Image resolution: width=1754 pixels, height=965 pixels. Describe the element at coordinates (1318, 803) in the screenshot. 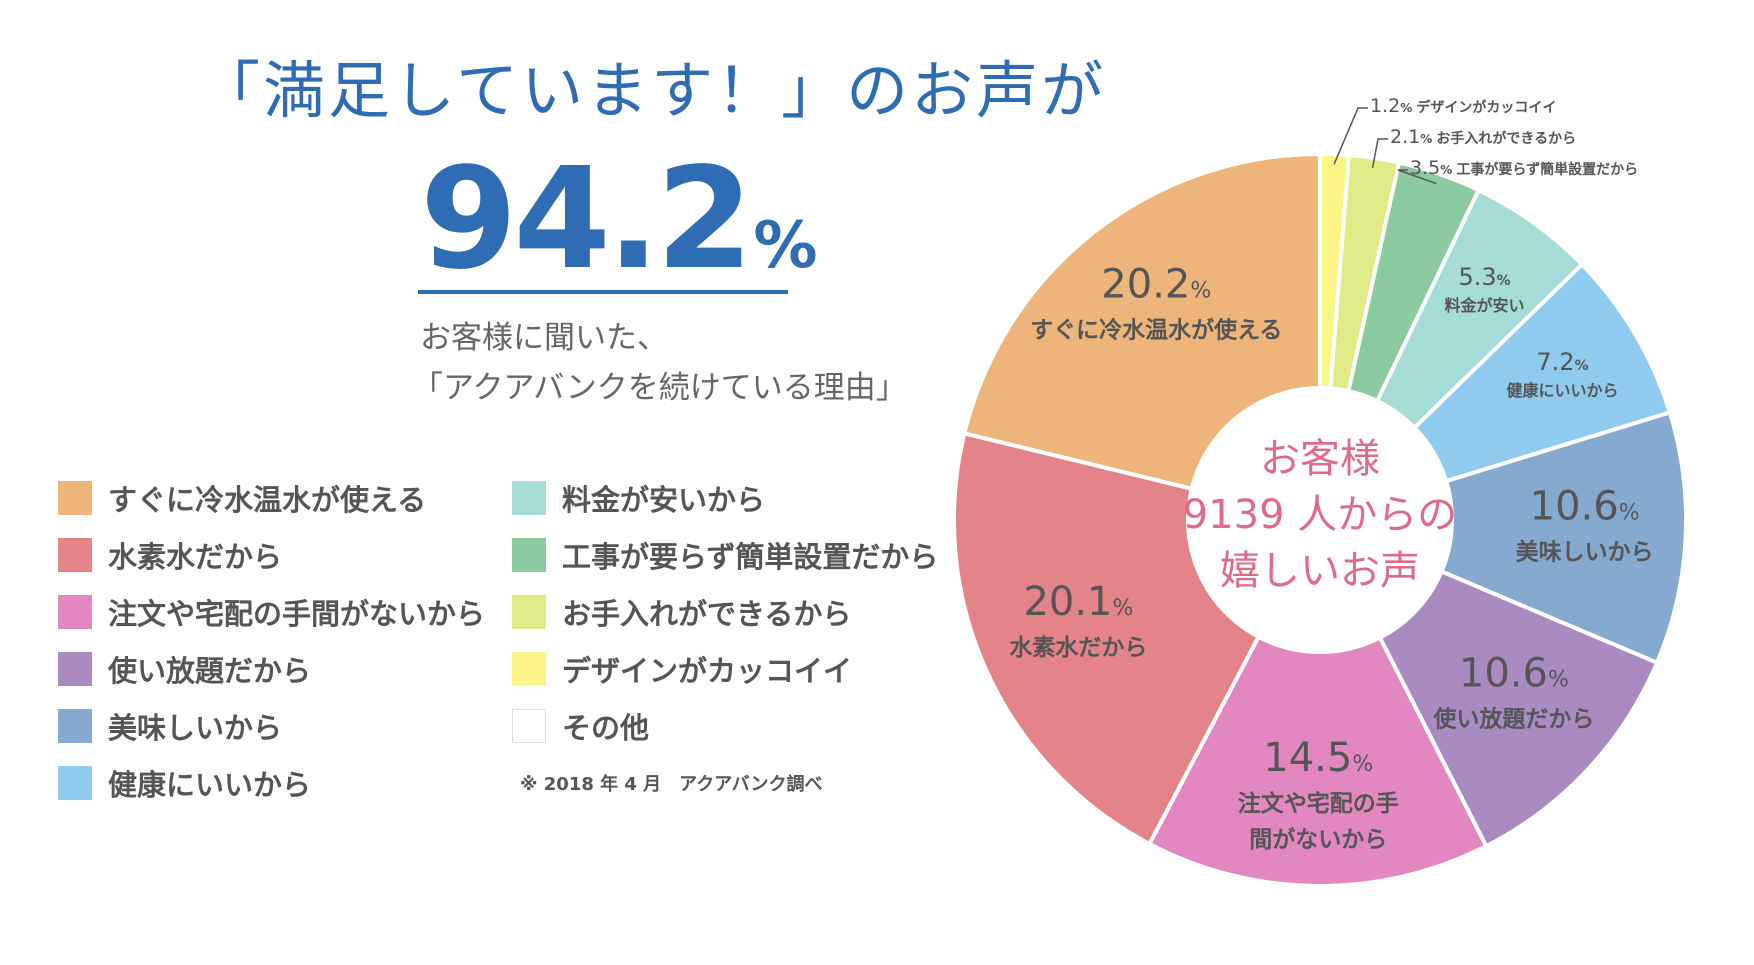

I see `slice-name-label: 注文や宅配の手` at that location.